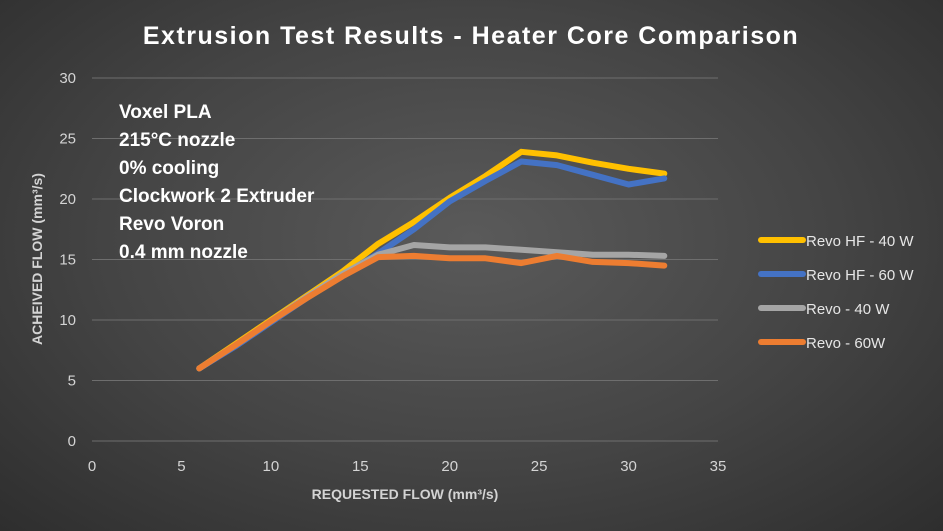  I want to click on legend-label: Revo - 60W, so click(846, 343).